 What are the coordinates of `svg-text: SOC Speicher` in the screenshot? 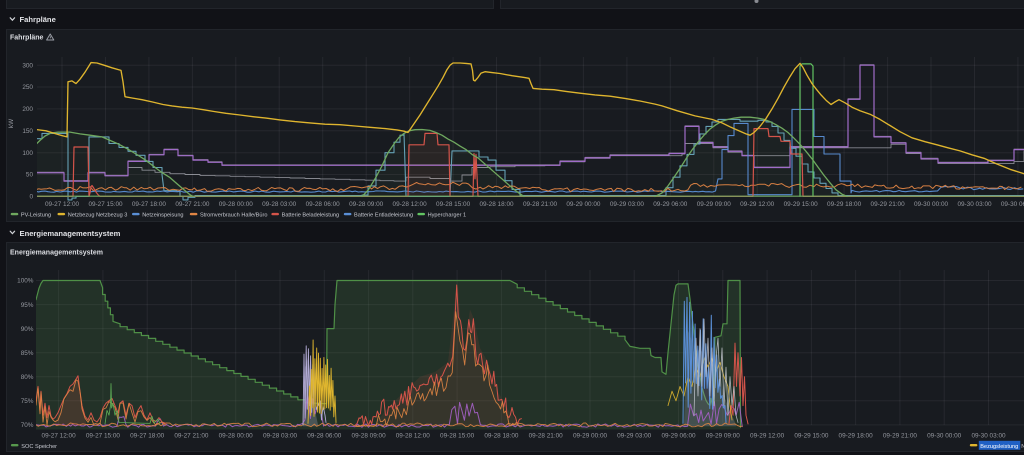 It's located at (39, 447).